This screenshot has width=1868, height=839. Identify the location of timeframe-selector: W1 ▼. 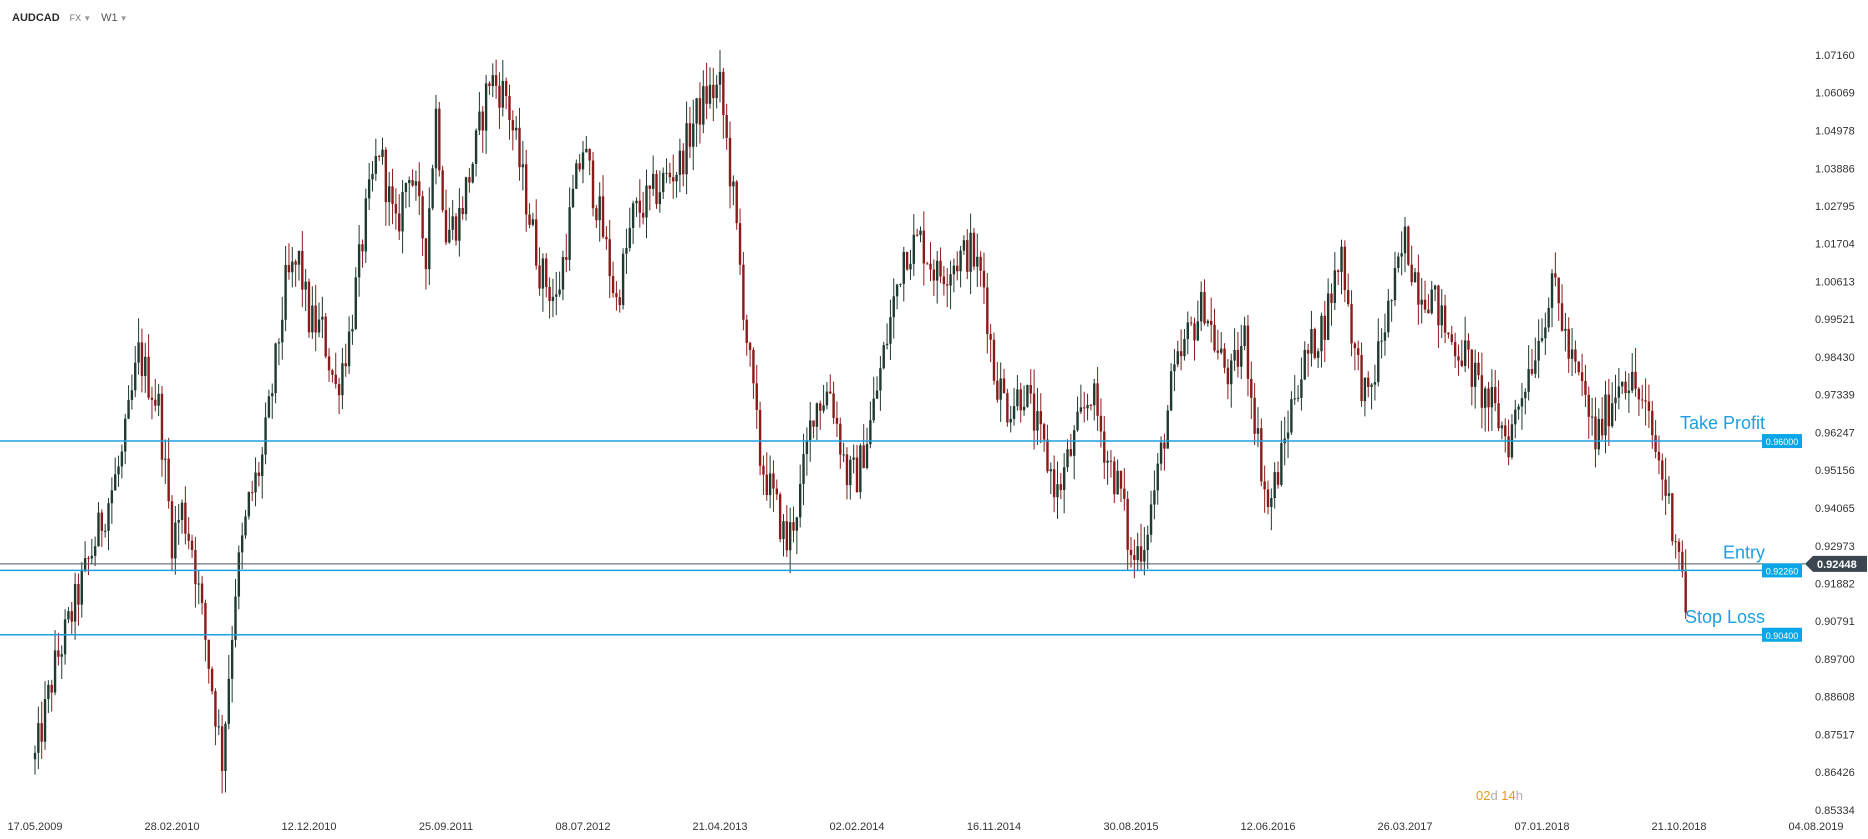
(114, 18).